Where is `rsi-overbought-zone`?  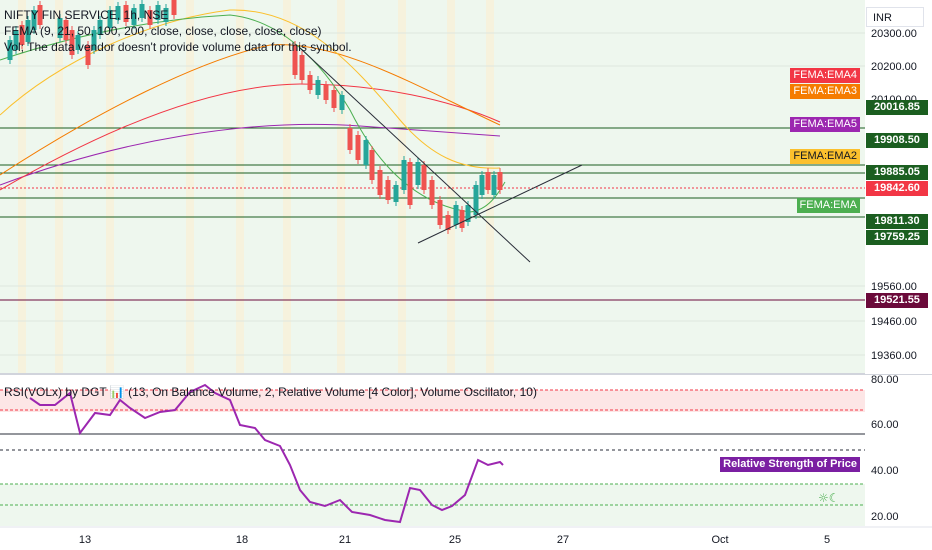
rsi-overbought-zone is located at coordinates (432, 401).